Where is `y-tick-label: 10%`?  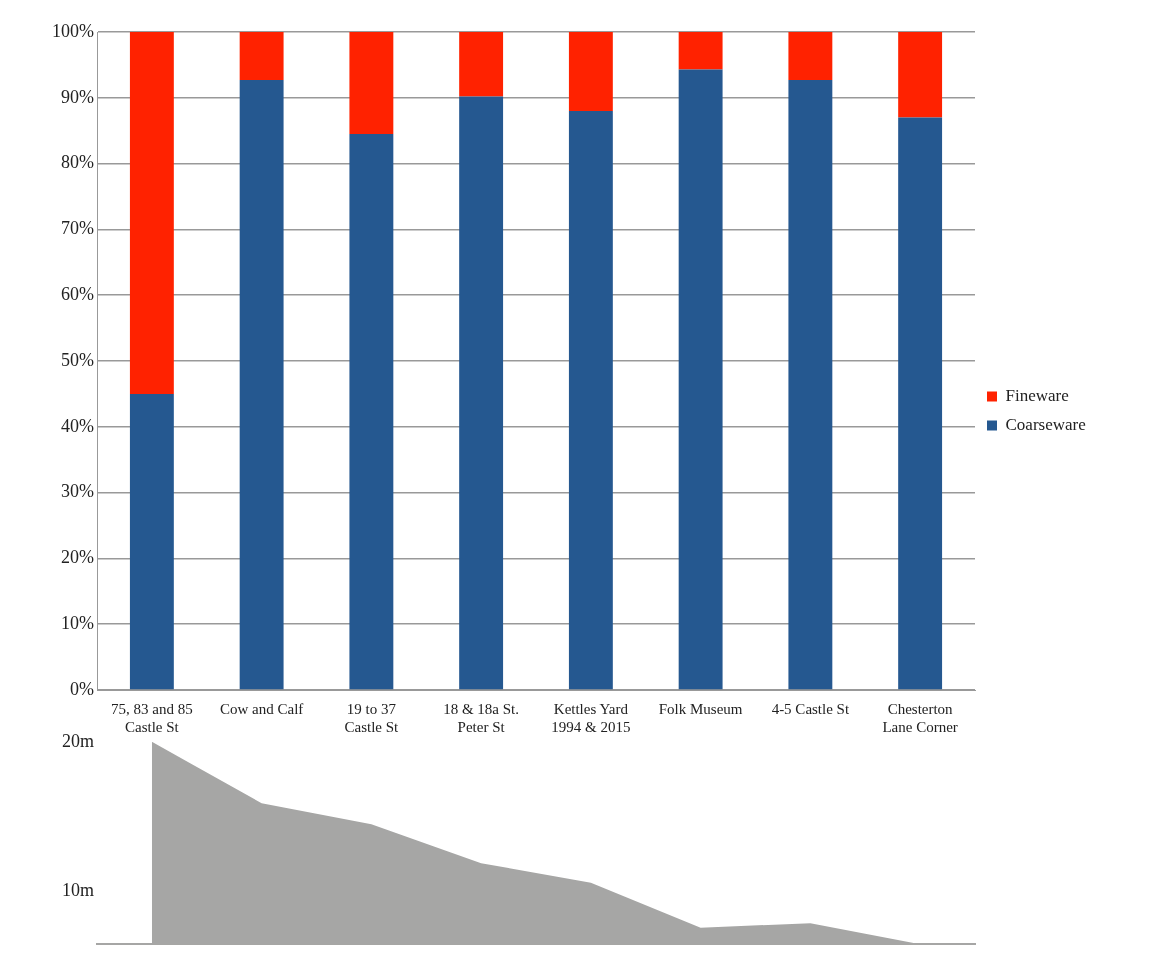 y-tick-label: 10% is located at coordinates (77, 622).